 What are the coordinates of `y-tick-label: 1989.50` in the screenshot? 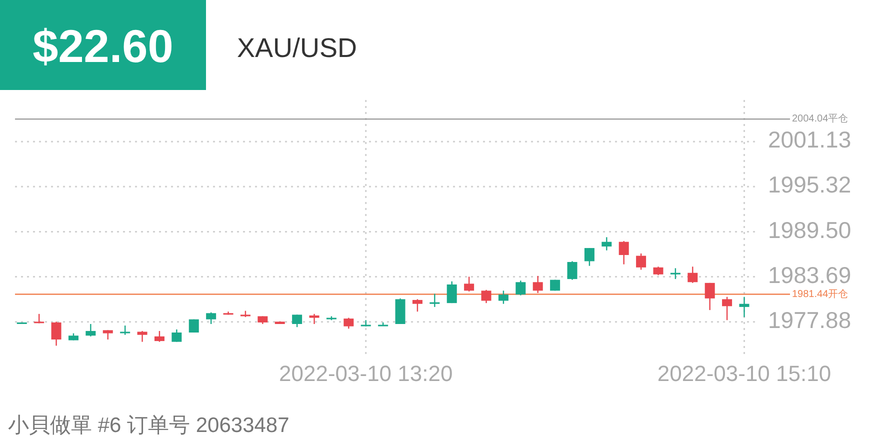 It's located at (810, 229).